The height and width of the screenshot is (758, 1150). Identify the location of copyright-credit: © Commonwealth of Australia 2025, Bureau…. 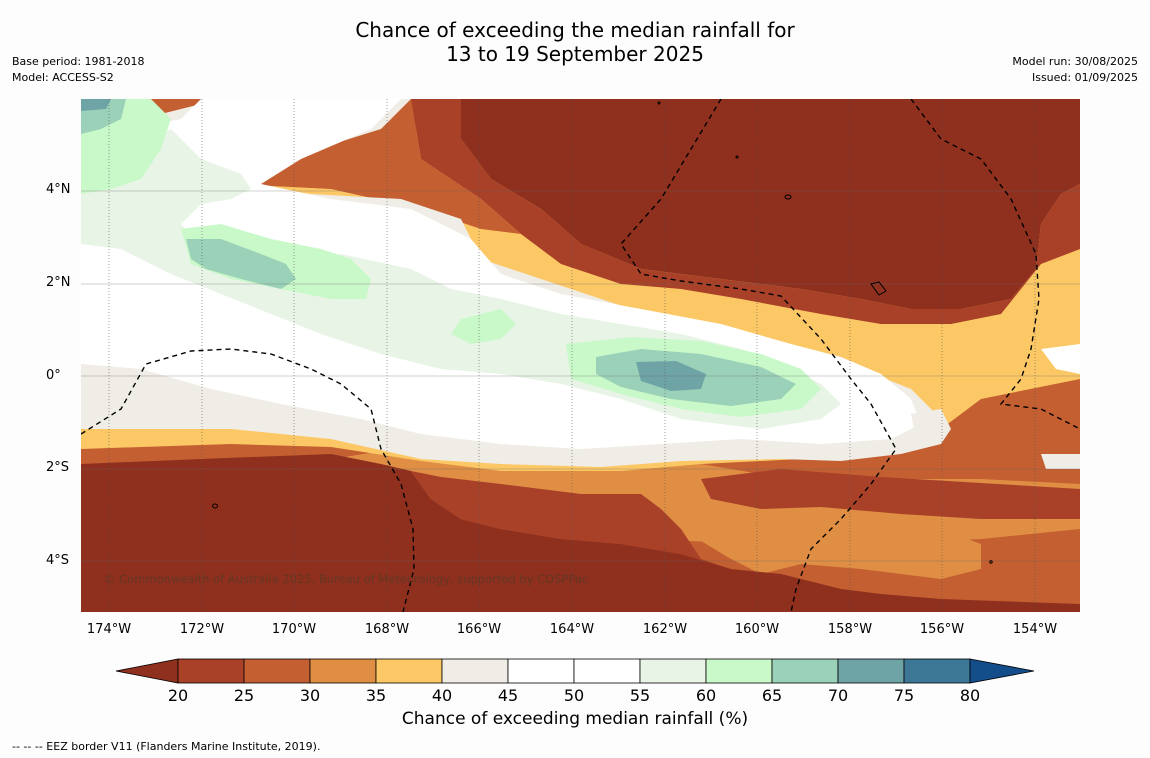
(346, 579).